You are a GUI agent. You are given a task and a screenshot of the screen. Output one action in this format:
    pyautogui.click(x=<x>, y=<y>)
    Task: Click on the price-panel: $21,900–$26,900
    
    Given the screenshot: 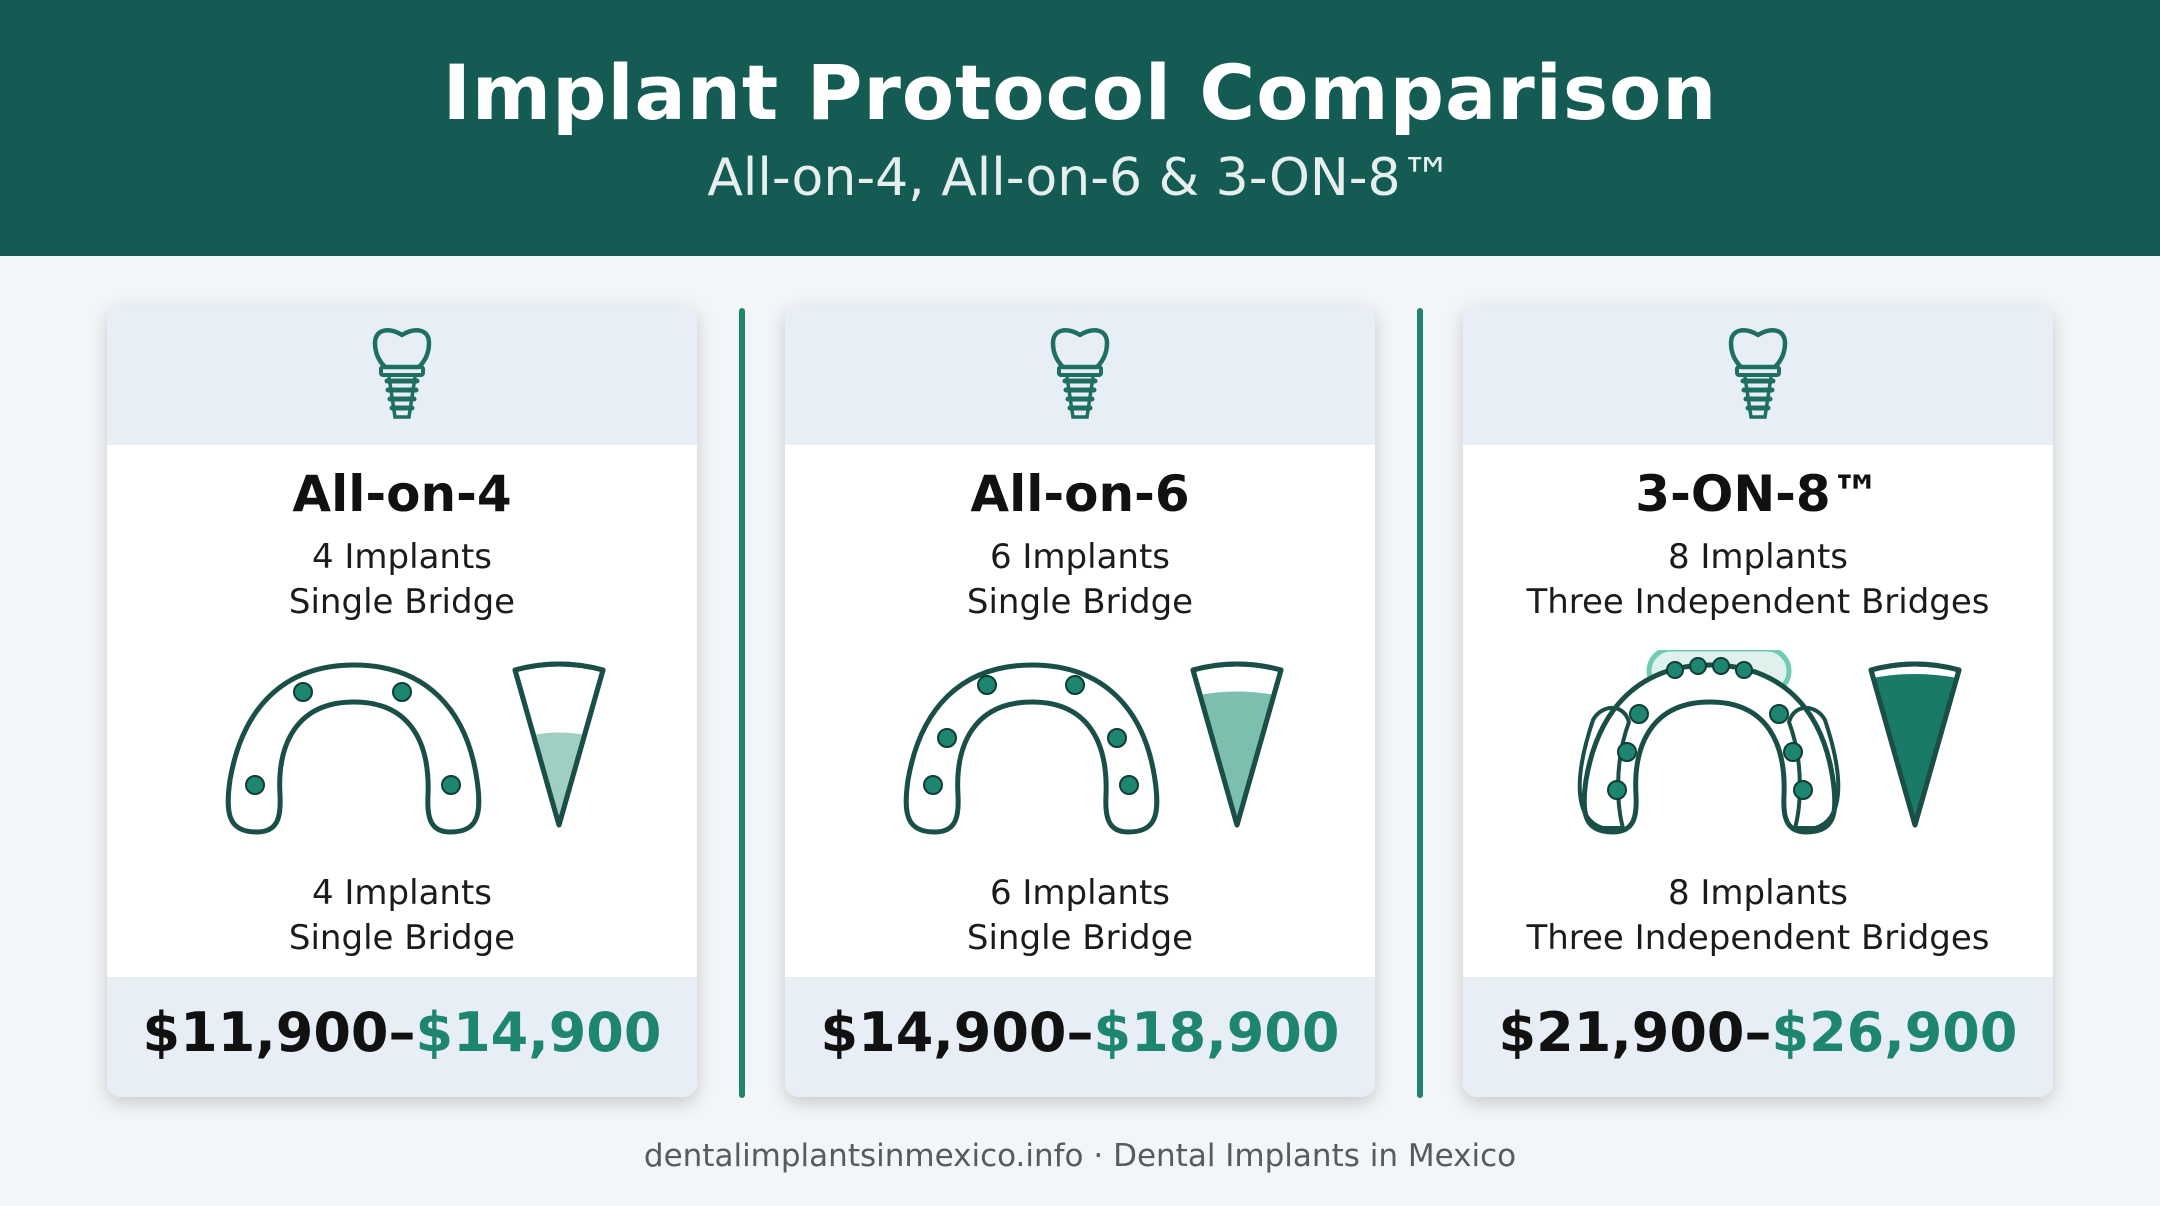 What is the action you would take?
    pyautogui.click(x=1758, y=1037)
    